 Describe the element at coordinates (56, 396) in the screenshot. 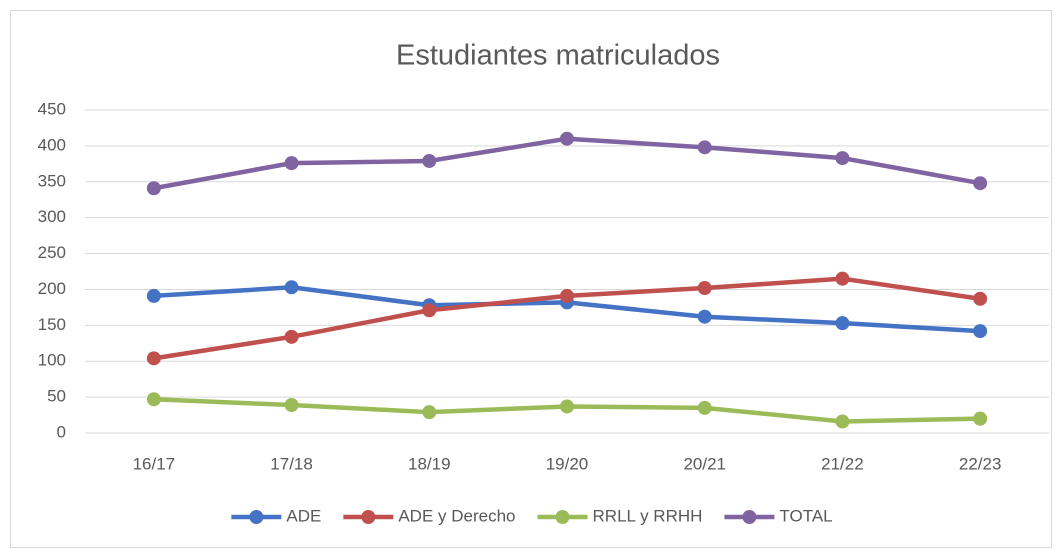

I see `y-tick-label: 50` at that location.